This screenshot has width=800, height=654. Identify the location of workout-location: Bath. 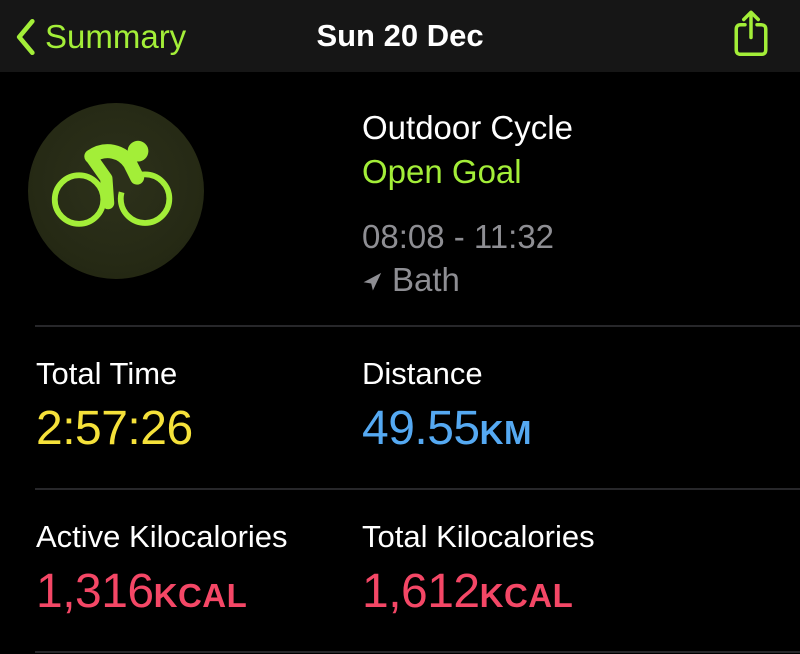
(467, 279).